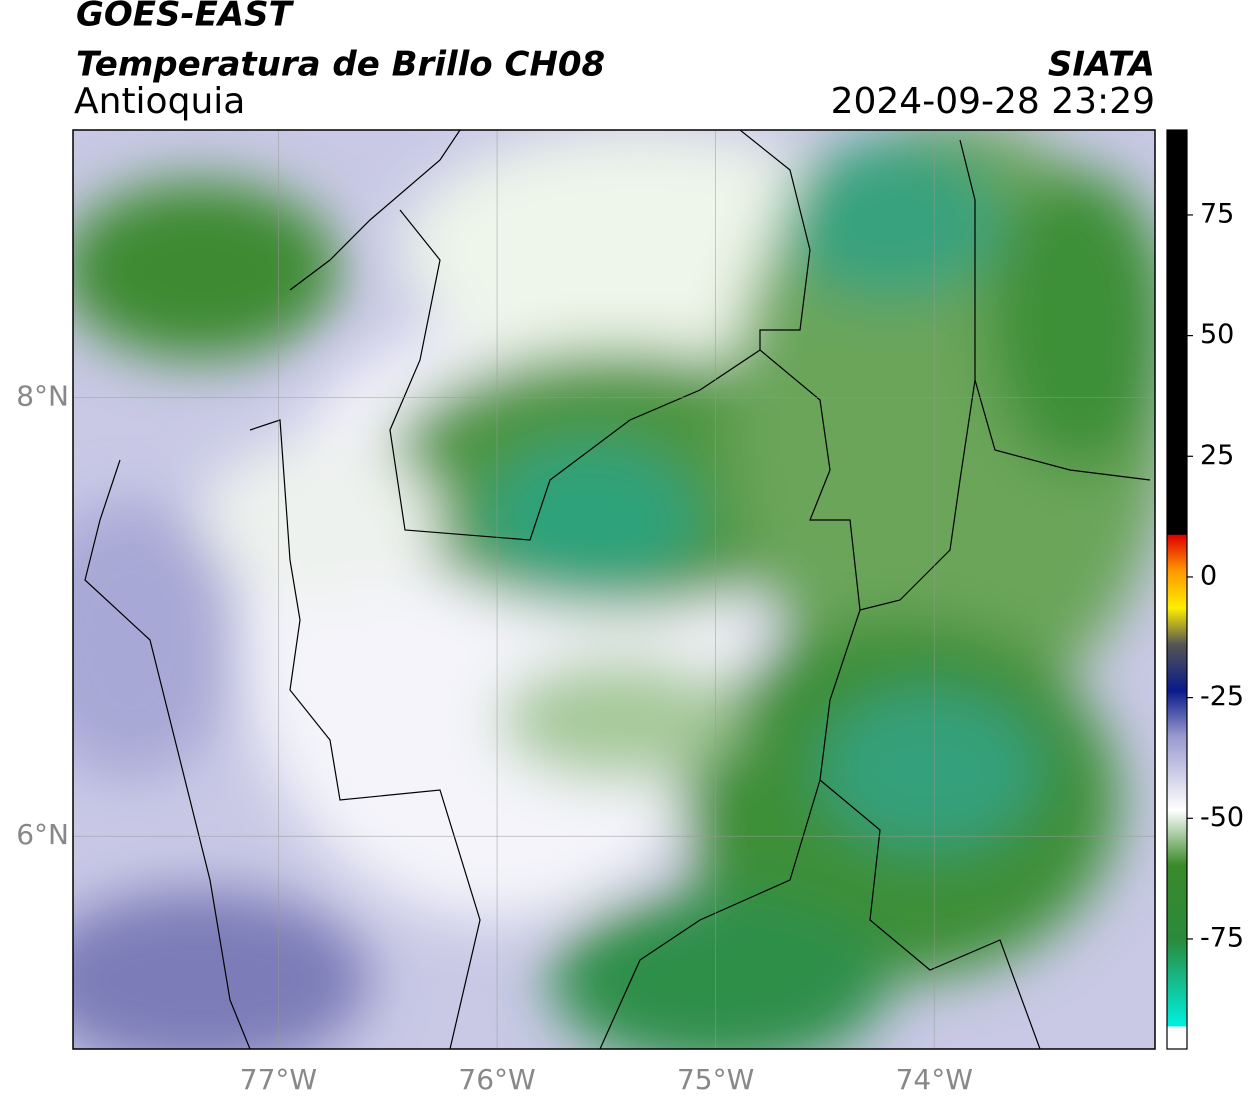 The image size is (1252, 1103). What do you see at coordinates (159, 101) in the screenshot?
I see `region: Antioquia` at bounding box center [159, 101].